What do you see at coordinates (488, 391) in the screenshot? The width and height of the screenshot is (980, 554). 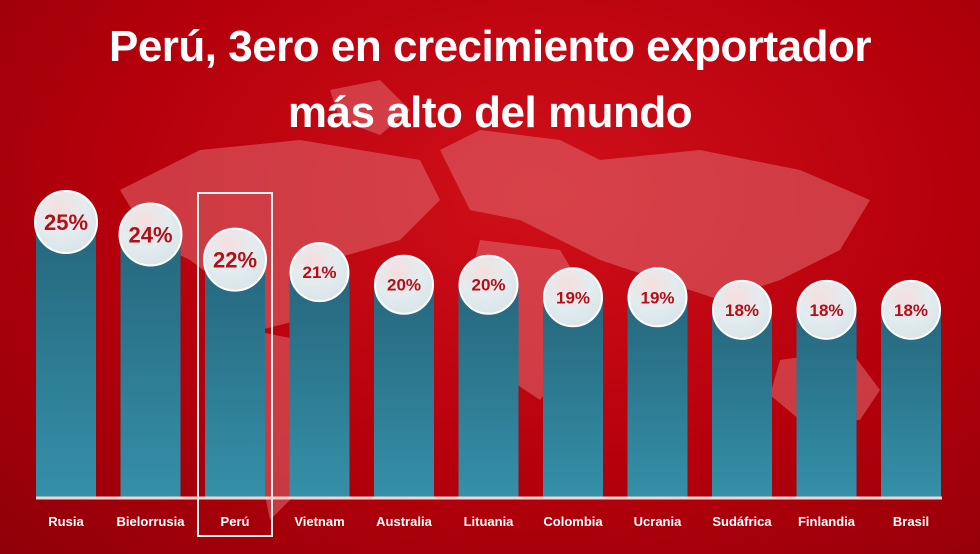 I see `bar-lituania` at bounding box center [488, 391].